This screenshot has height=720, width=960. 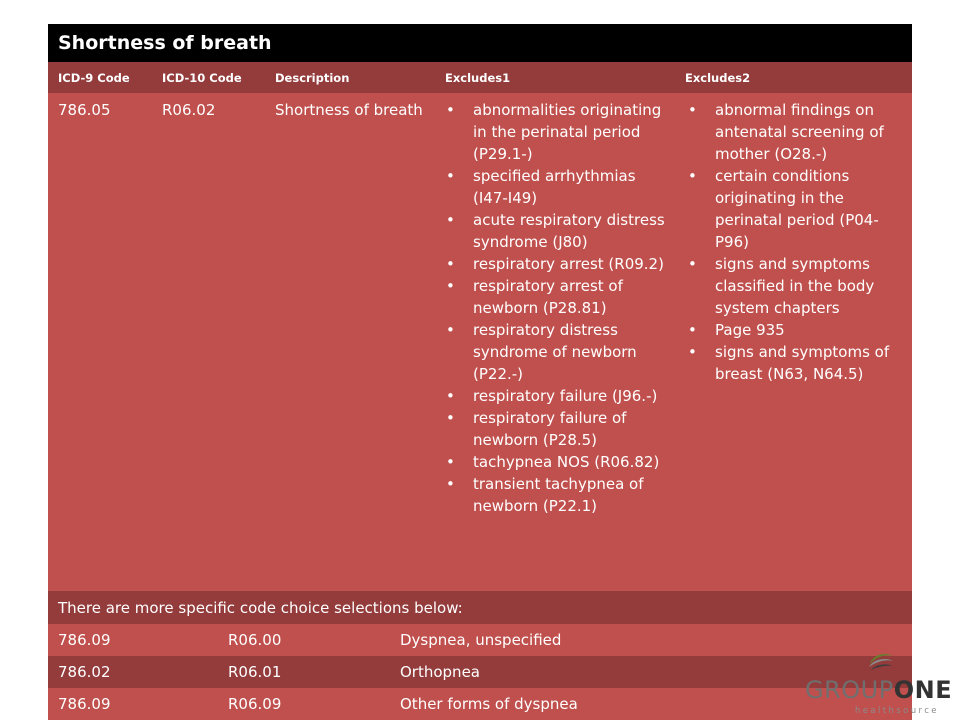 What do you see at coordinates (189, 110) in the screenshot?
I see `cell-icd10: R06.02` at bounding box center [189, 110].